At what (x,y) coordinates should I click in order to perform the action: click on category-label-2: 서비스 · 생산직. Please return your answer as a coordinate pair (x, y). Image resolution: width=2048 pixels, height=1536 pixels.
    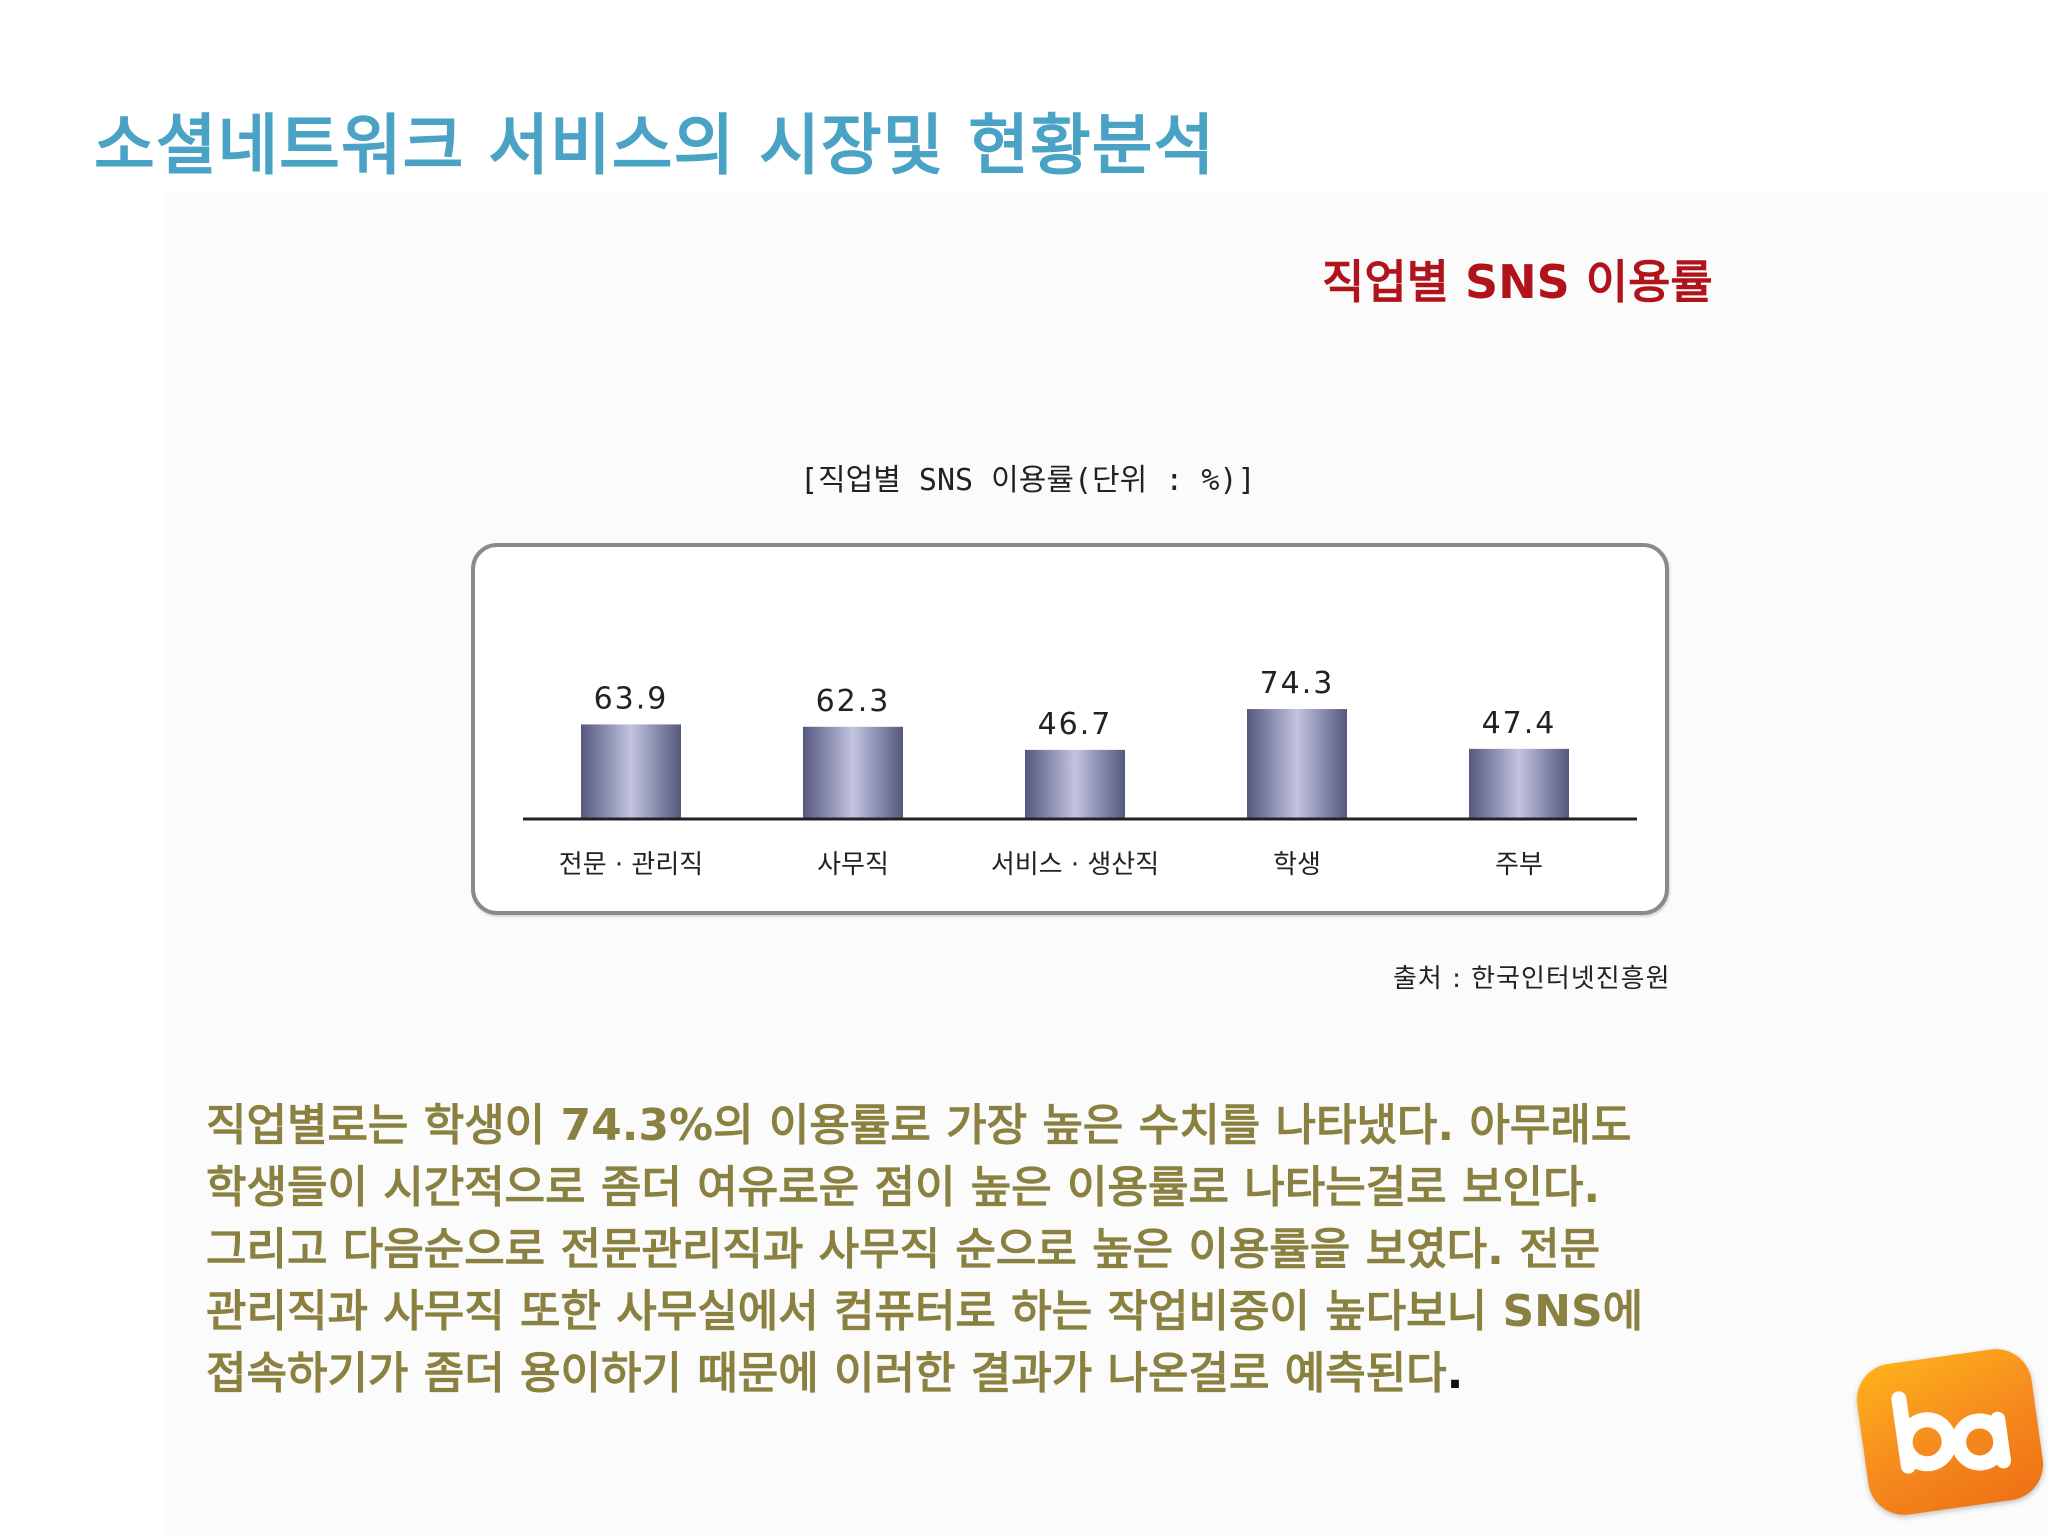
    Looking at the image, I should click on (1075, 865).